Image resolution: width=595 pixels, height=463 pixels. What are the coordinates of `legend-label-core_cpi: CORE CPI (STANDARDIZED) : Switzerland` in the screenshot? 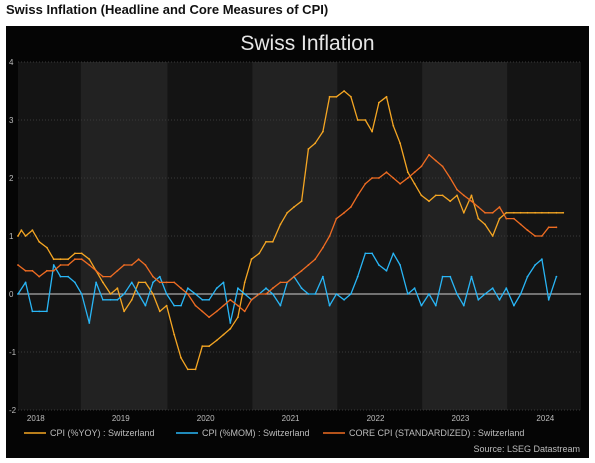 It's located at (436, 433).